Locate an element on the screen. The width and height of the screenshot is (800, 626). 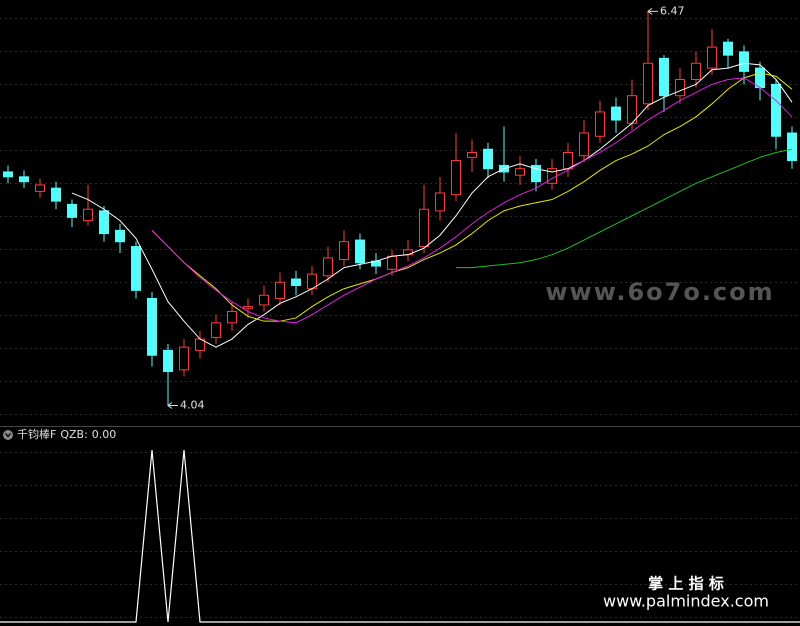
indicator-header: 千钧棒F QZB: 0.00 is located at coordinates (66, 434).